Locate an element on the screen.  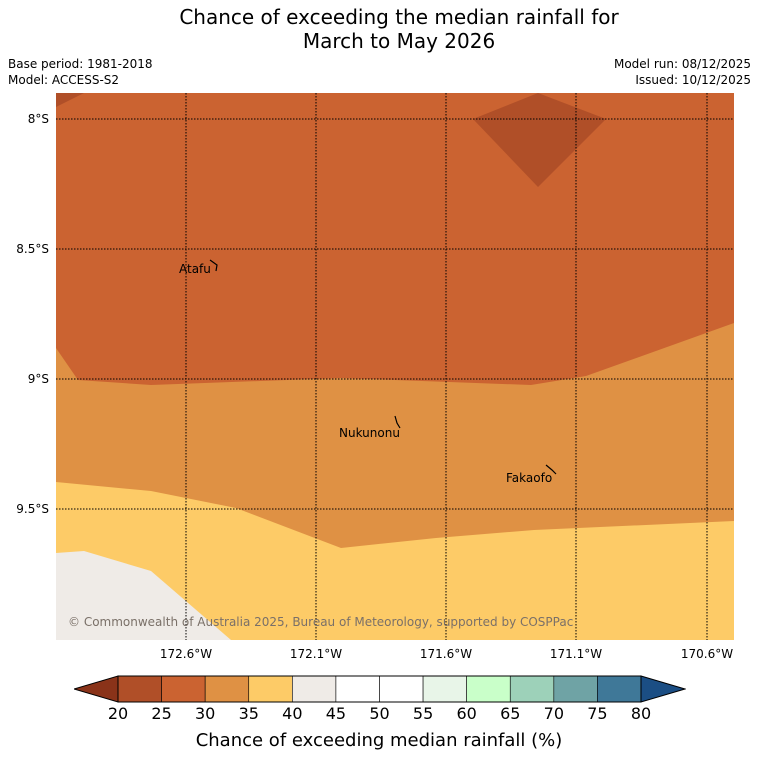
colorbar-tick-label: 55 is located at coordinates (423, 713).